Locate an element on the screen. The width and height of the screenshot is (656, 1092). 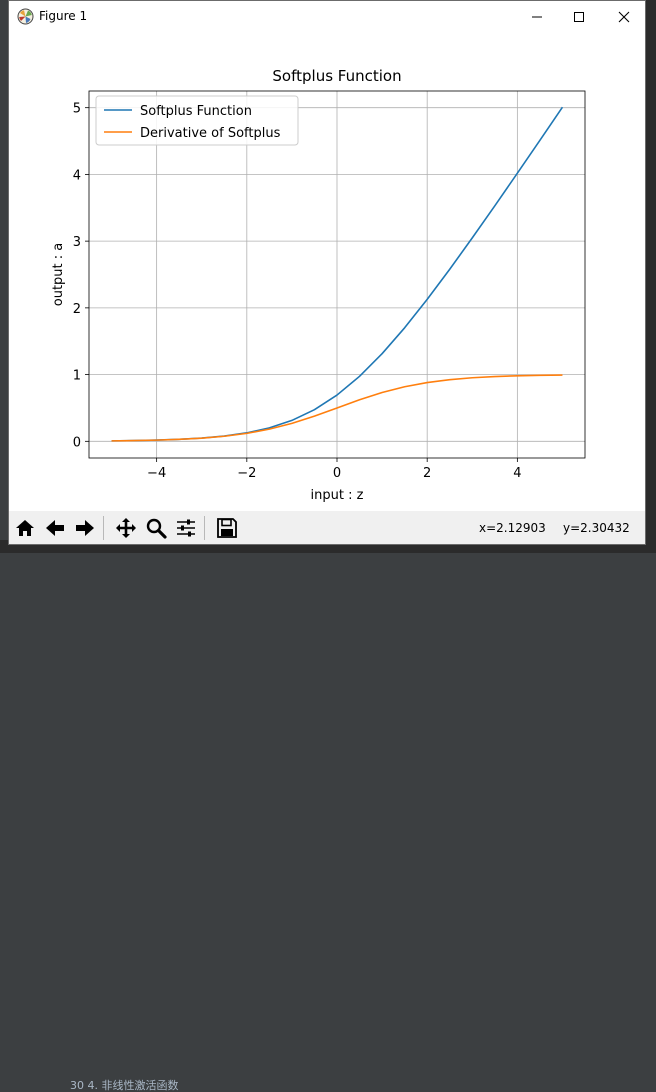
legend-label-1: Softplus Function is located at coordinates (196, 111).